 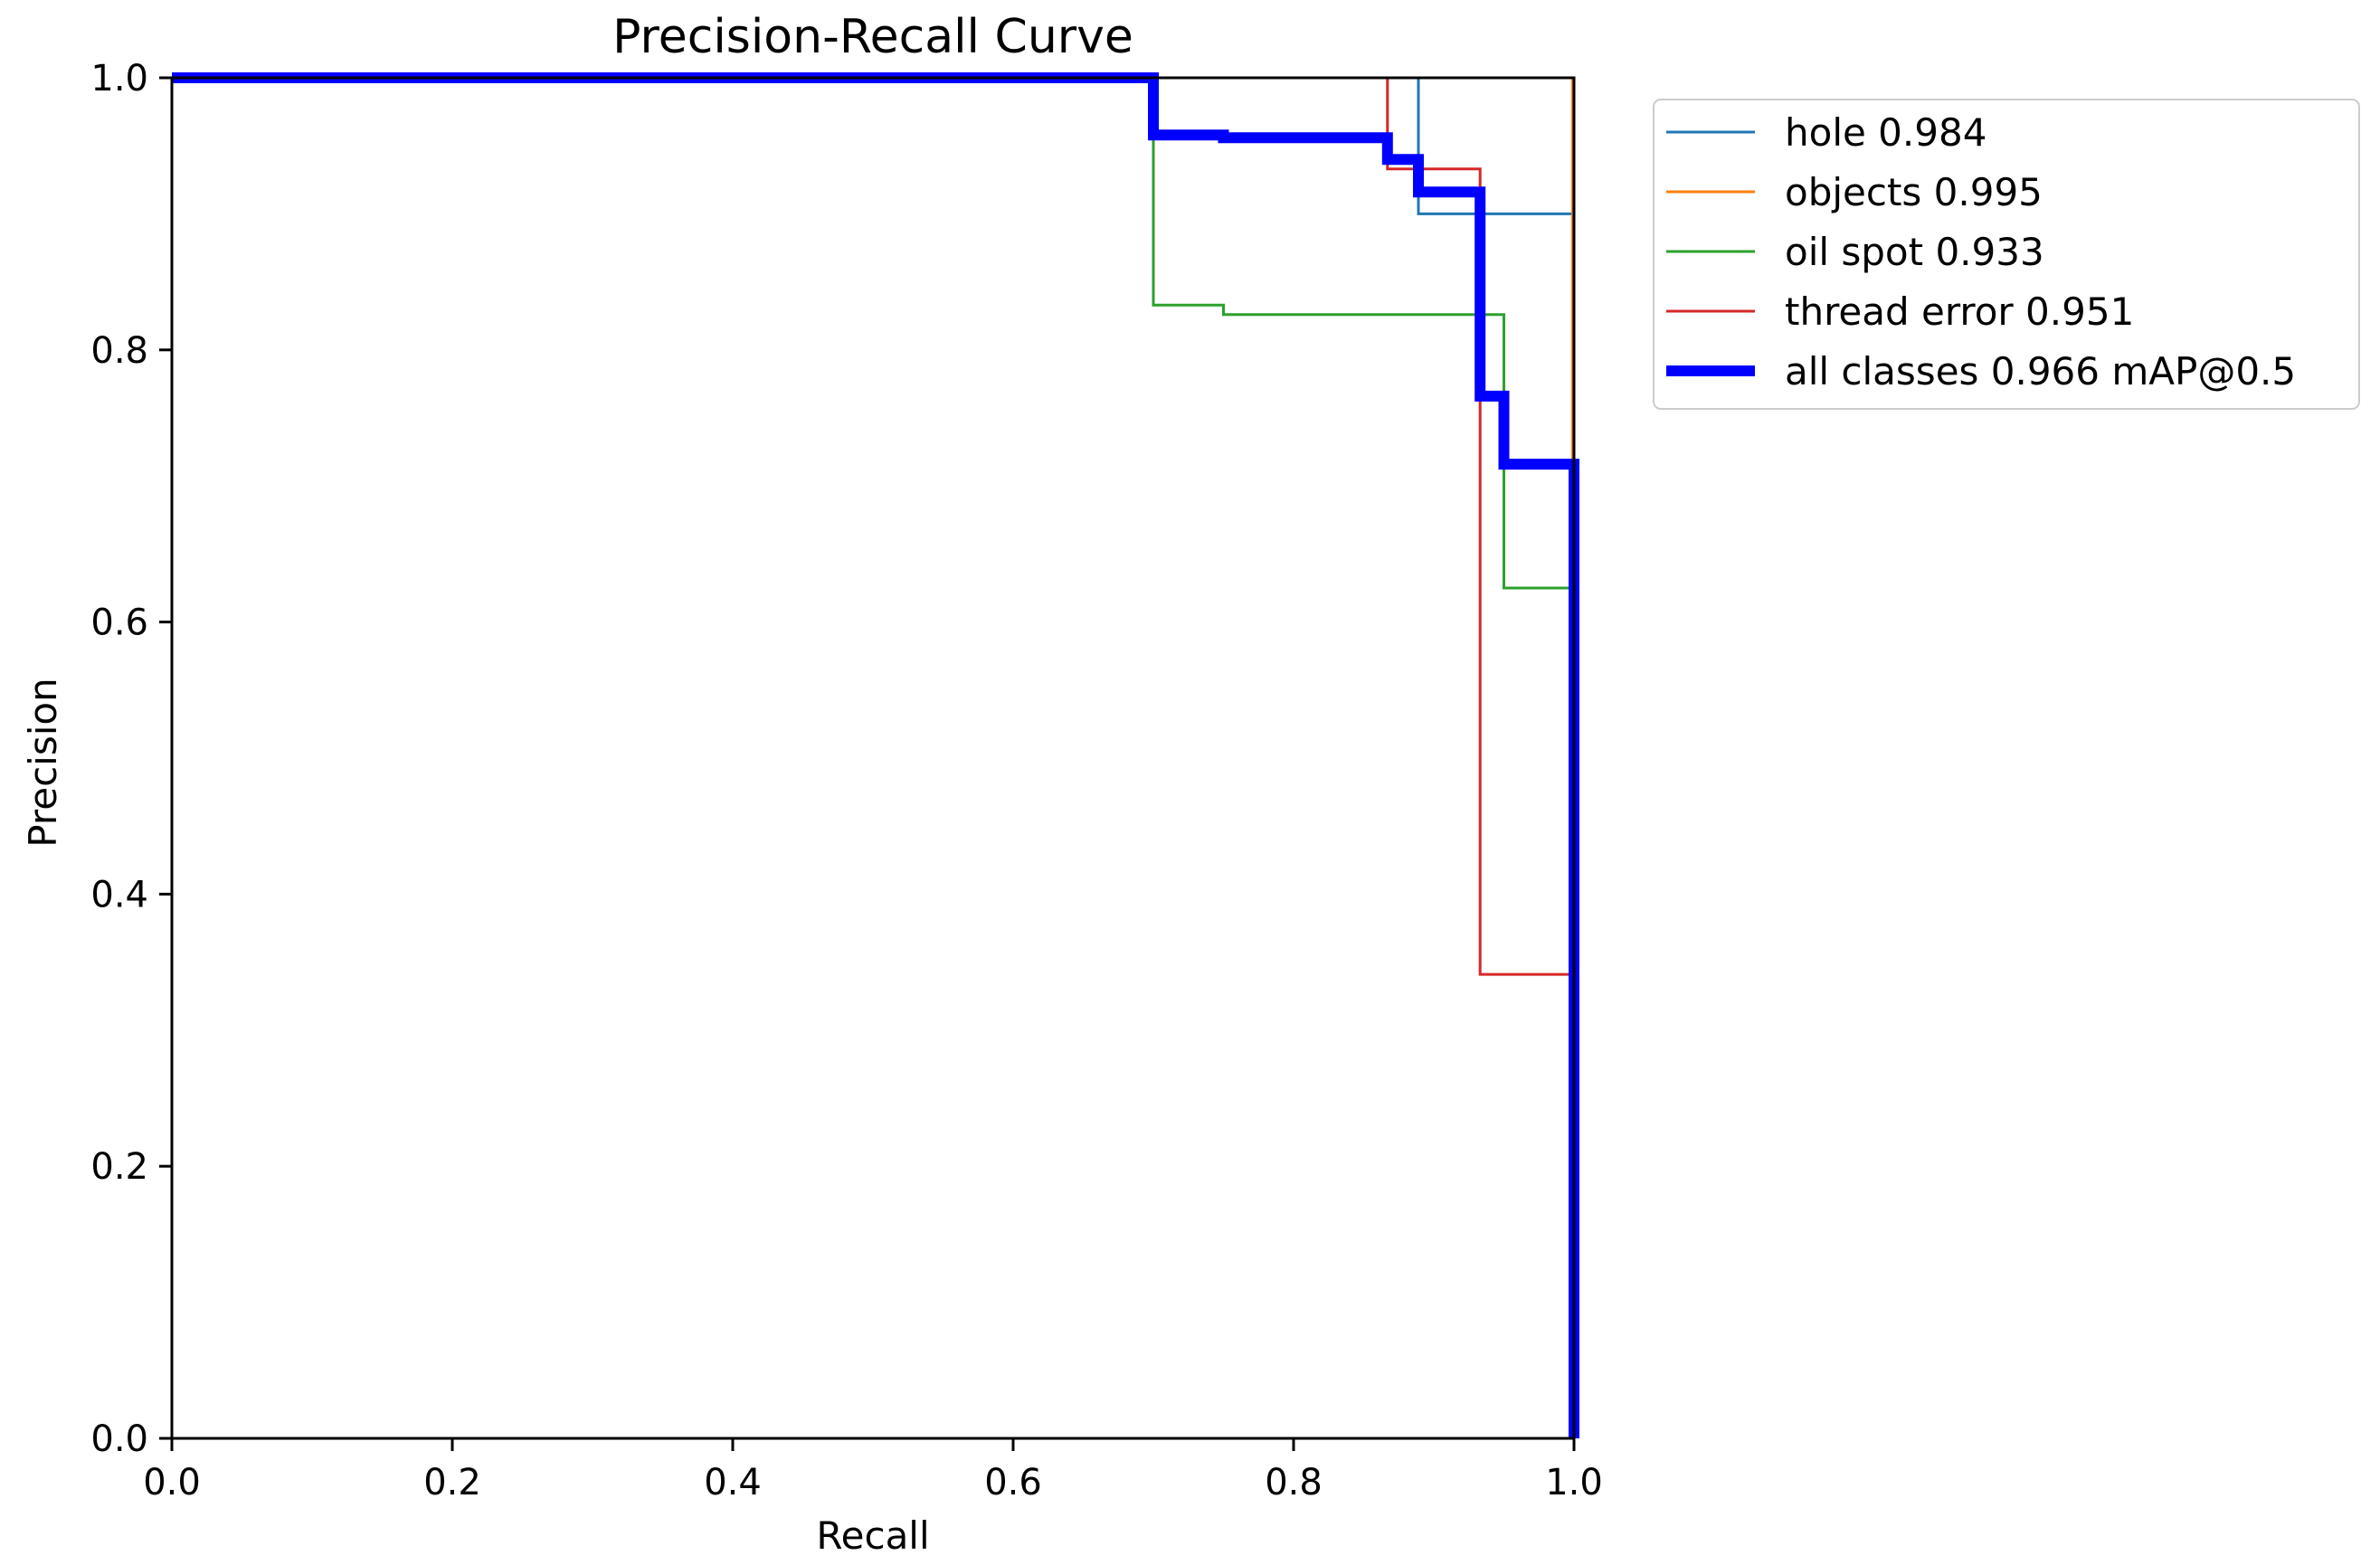 What do you see at coordinates (119, 79) in the screenshot?
I see `y-tick-label: 1.0` at bounding box center [119, 79].